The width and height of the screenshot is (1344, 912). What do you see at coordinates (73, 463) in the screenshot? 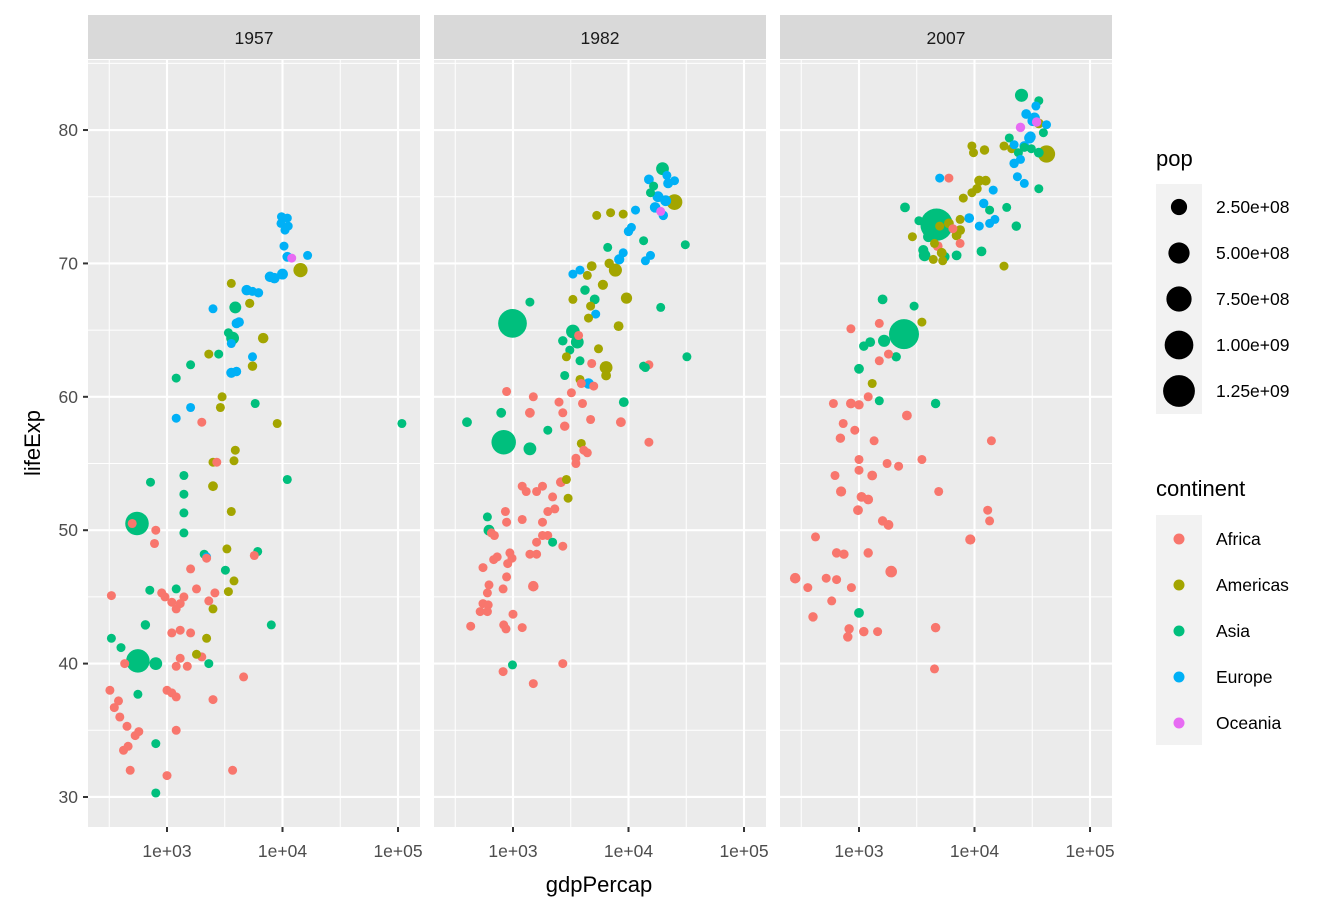
I see `y-axis: 30 40 50 60 70 80` at bounding box center [73, 463].